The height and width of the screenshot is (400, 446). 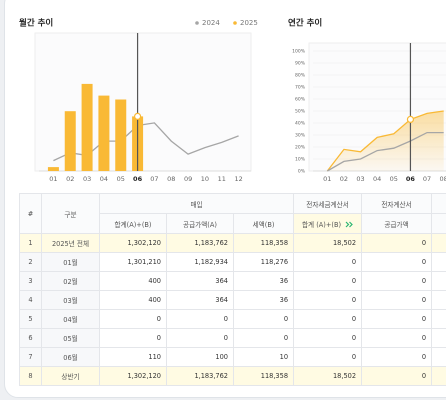 I want to click on y-tick-label: 30%, so click(x=300, y=136).